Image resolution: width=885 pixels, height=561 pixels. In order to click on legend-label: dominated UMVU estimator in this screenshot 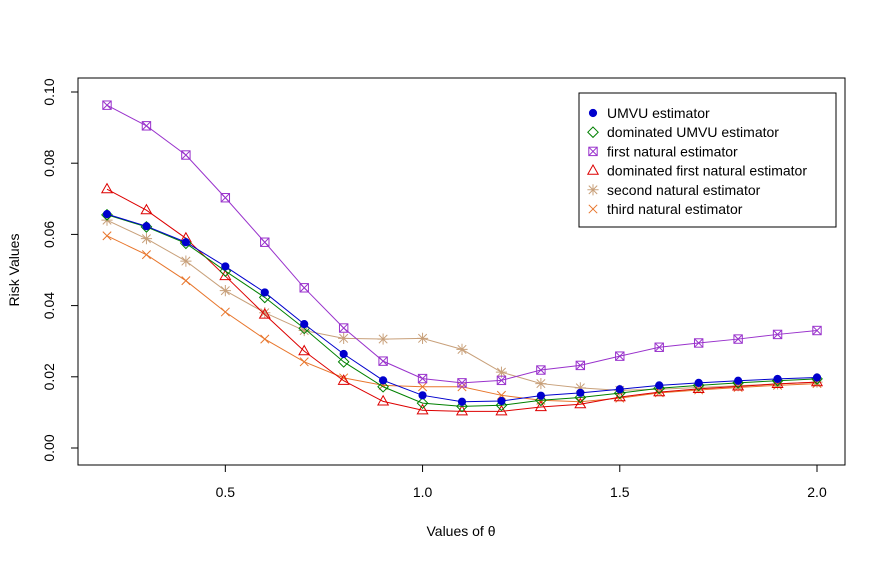, I will do `click(693, 132)`.